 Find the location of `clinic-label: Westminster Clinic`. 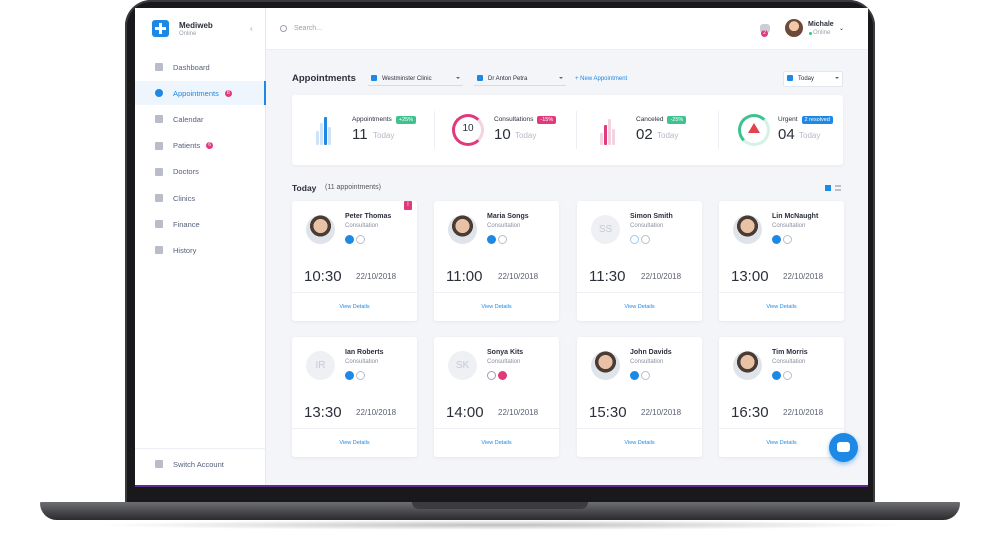

clinic-label: Westminster Clinic is located at coordinates (407, 78).